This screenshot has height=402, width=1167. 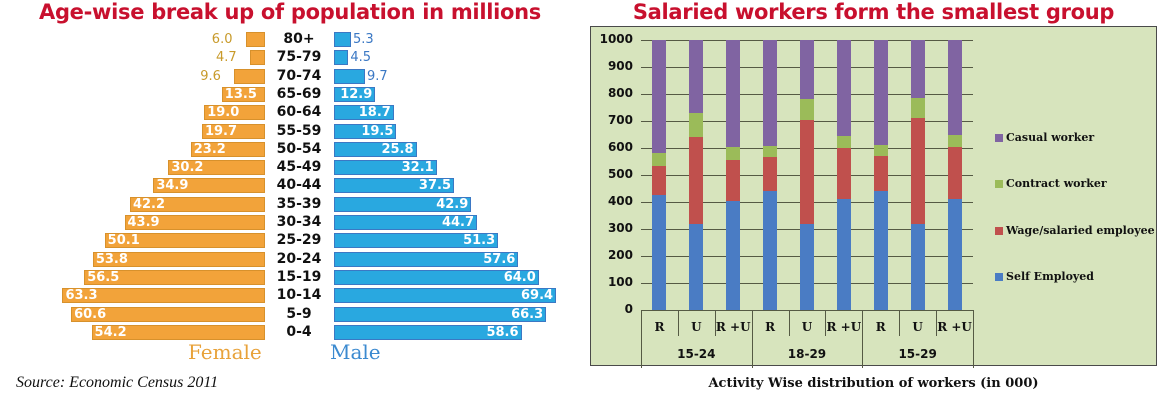 What do you see at coordinates (628, 309) in the screenshot?
I see `y-tick-label: 0` at bounding box center [628, 309].